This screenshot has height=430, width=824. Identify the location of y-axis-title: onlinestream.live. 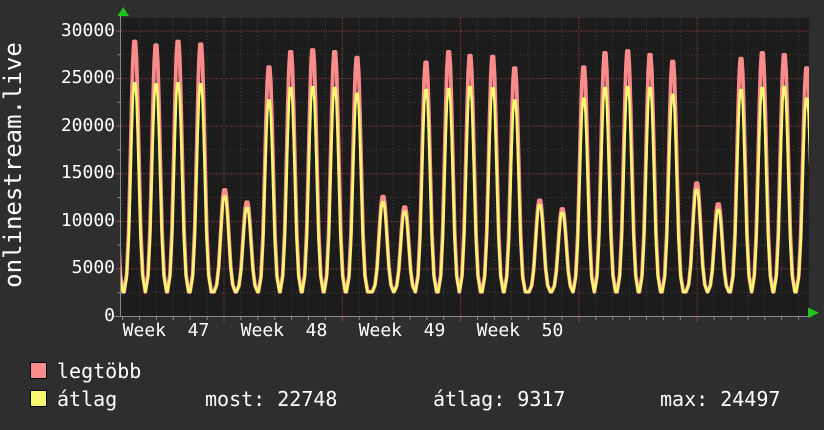
(13, 165).